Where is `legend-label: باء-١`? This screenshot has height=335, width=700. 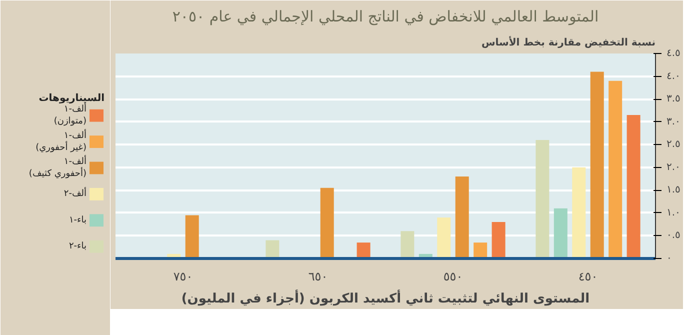 legend-label: باء-١ is located at coordinates (77, 220).